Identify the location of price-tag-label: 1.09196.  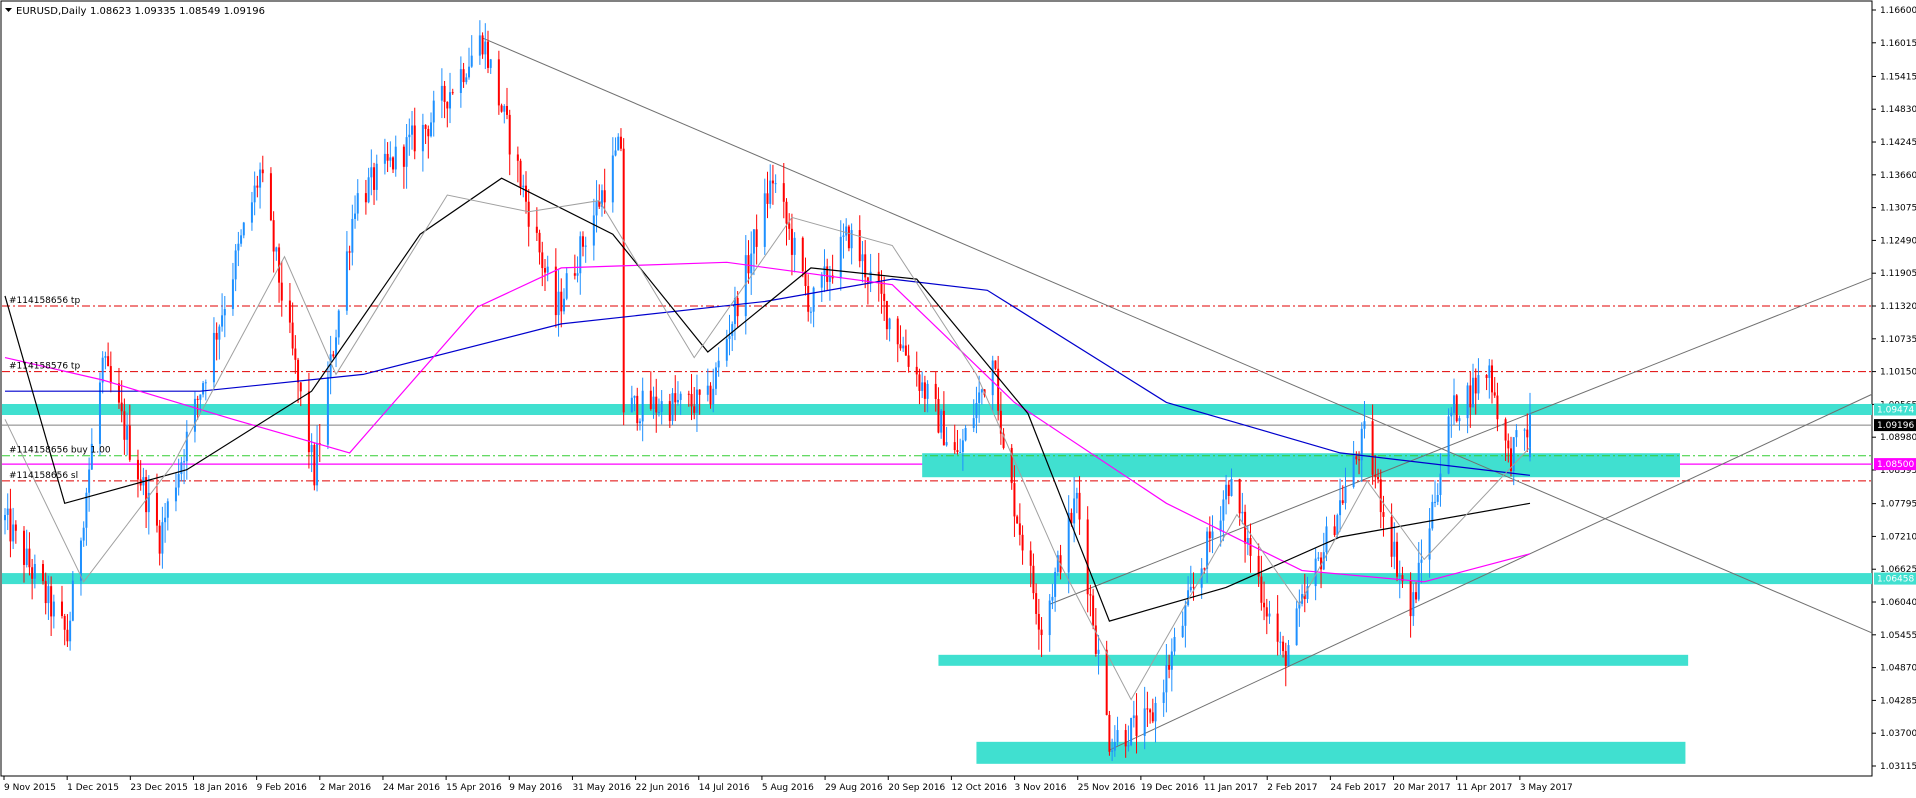
(1895, 426).